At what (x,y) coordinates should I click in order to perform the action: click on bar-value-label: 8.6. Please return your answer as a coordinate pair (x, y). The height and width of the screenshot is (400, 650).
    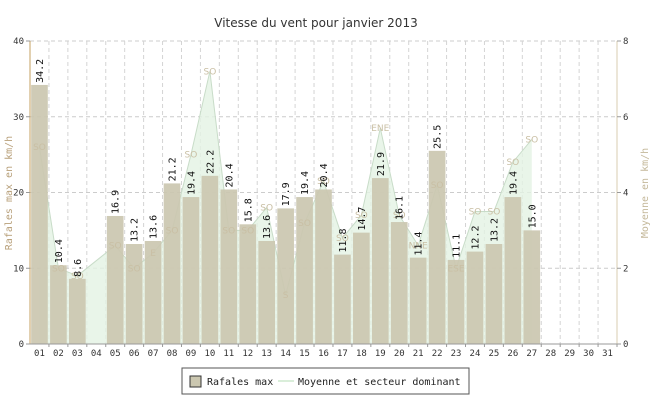
    Looking at the image, I should click on (78, 268).